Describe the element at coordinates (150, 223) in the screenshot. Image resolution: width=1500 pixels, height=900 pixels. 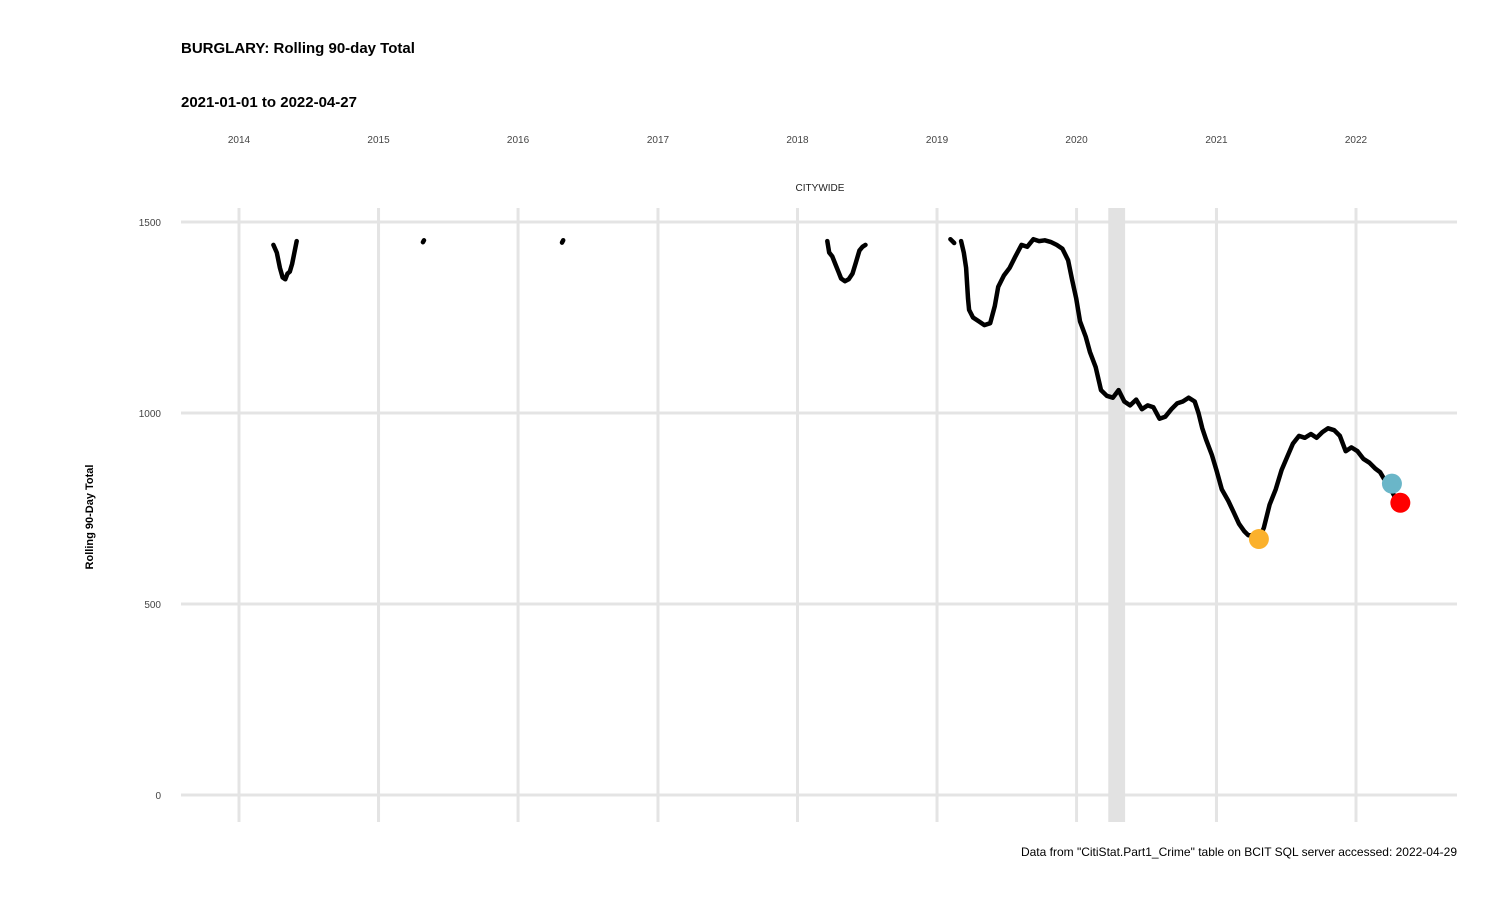
I see `y-tick-label: 1500` at that location.